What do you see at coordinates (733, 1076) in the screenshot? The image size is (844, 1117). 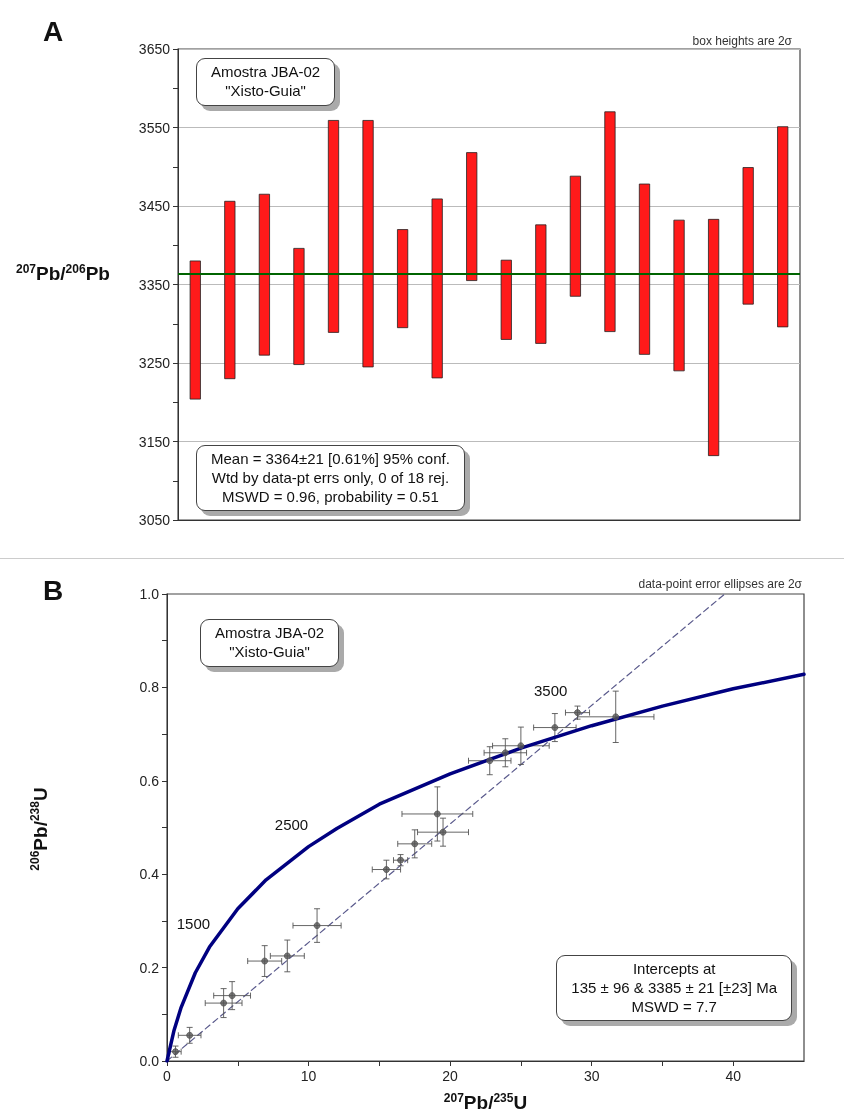 I see `x-tick-label: 40` at bounding box center [733, 1076].